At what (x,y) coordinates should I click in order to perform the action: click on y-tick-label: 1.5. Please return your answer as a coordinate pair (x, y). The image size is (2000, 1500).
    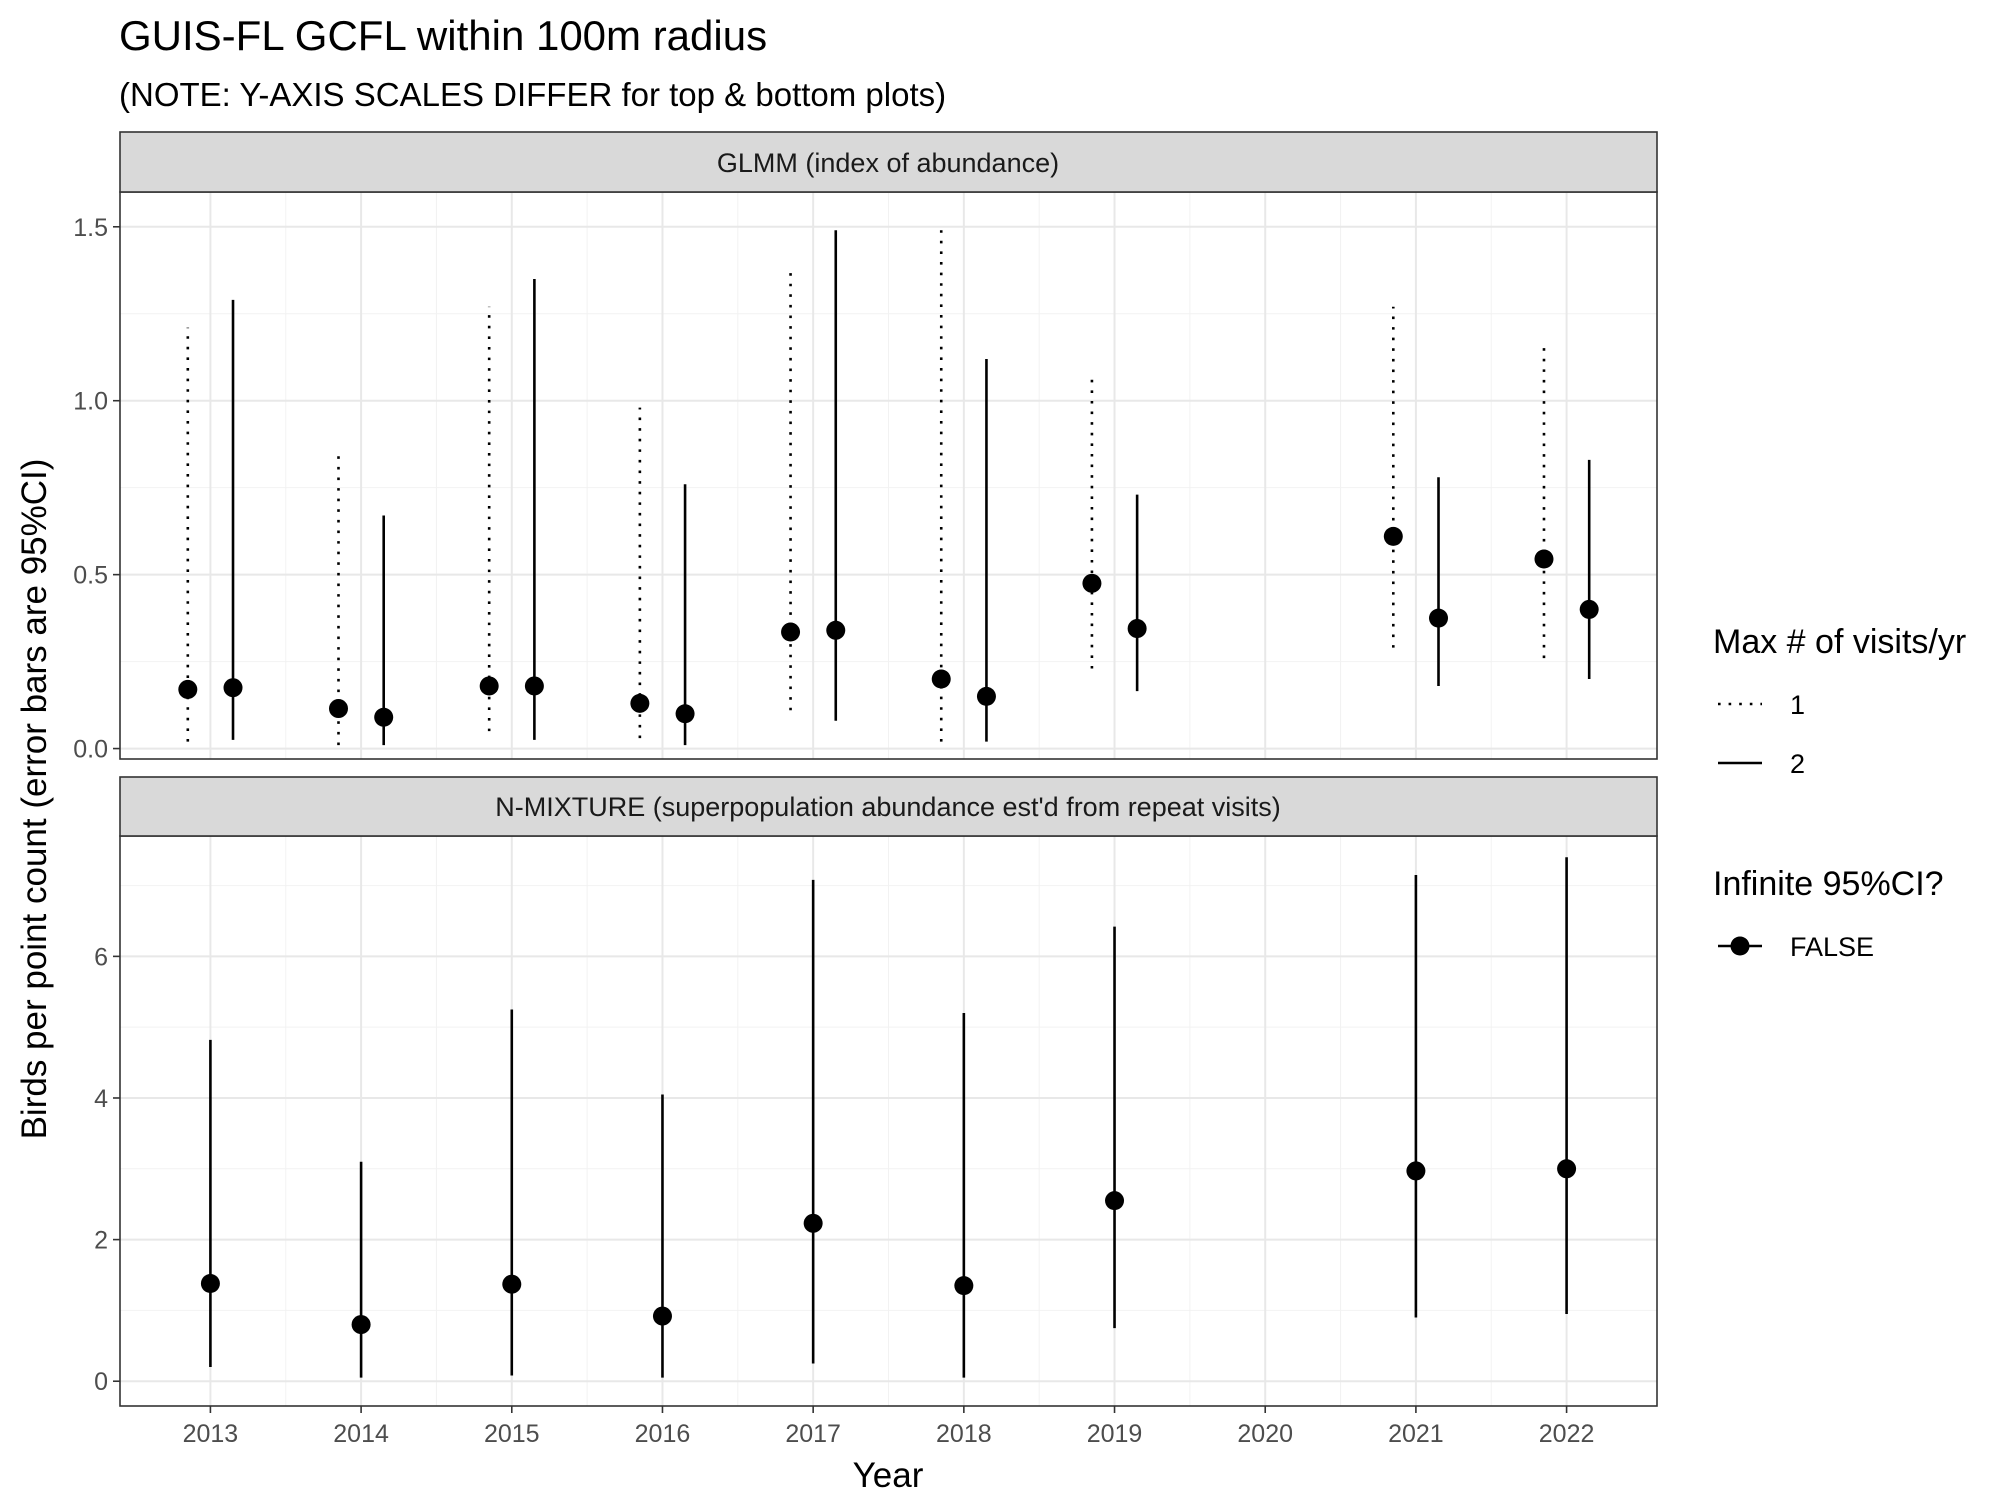
    Looking at the image, I should click on (90, 228).